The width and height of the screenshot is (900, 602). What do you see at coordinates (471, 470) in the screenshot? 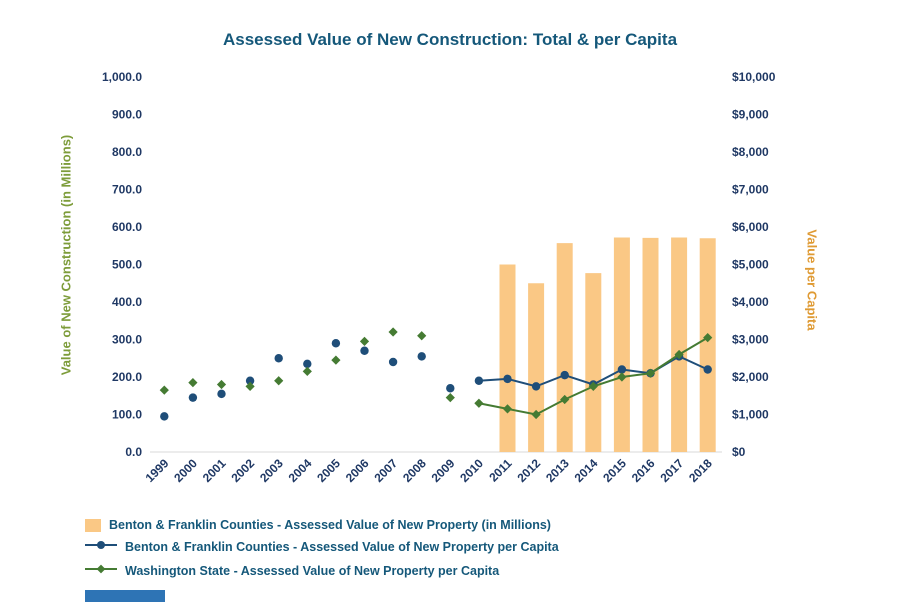
I see `x-axis-tick-label: 2010` at bounding box center [471, 470].